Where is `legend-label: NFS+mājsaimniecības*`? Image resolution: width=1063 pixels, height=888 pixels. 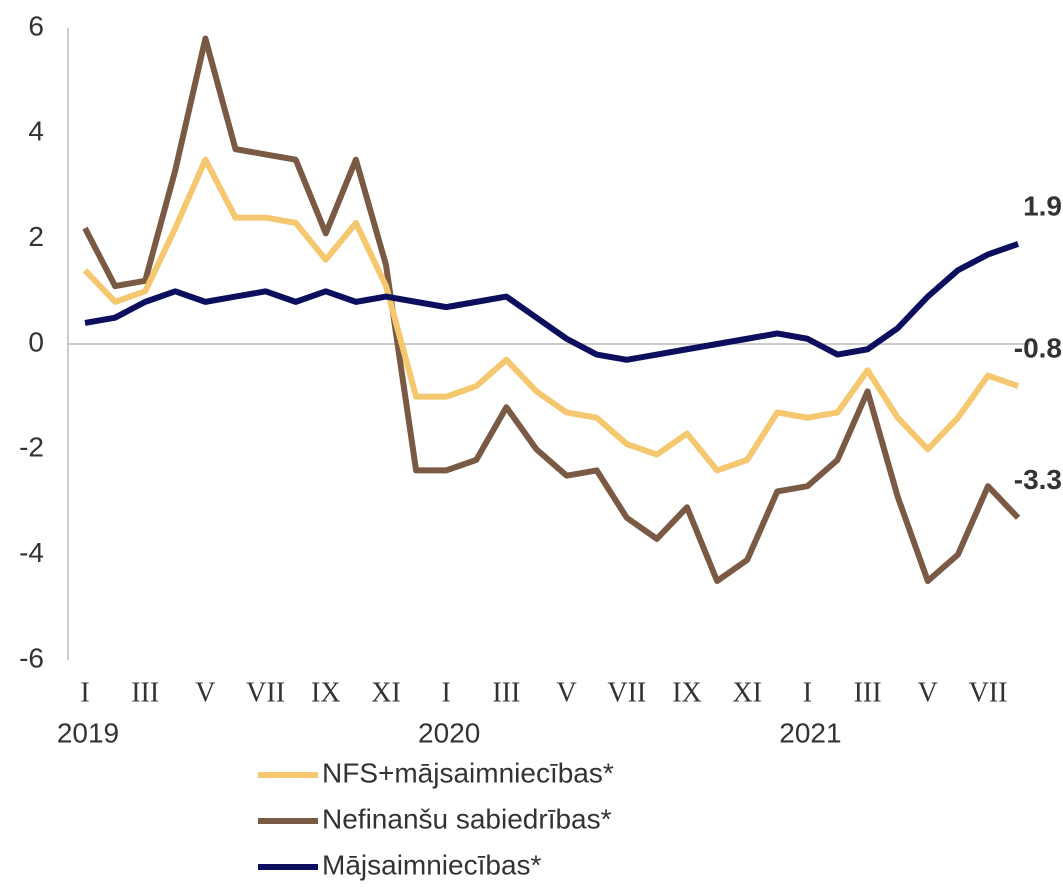
legend-label: NFS+mājsaimniecības* is located at coordinates (468, 772).